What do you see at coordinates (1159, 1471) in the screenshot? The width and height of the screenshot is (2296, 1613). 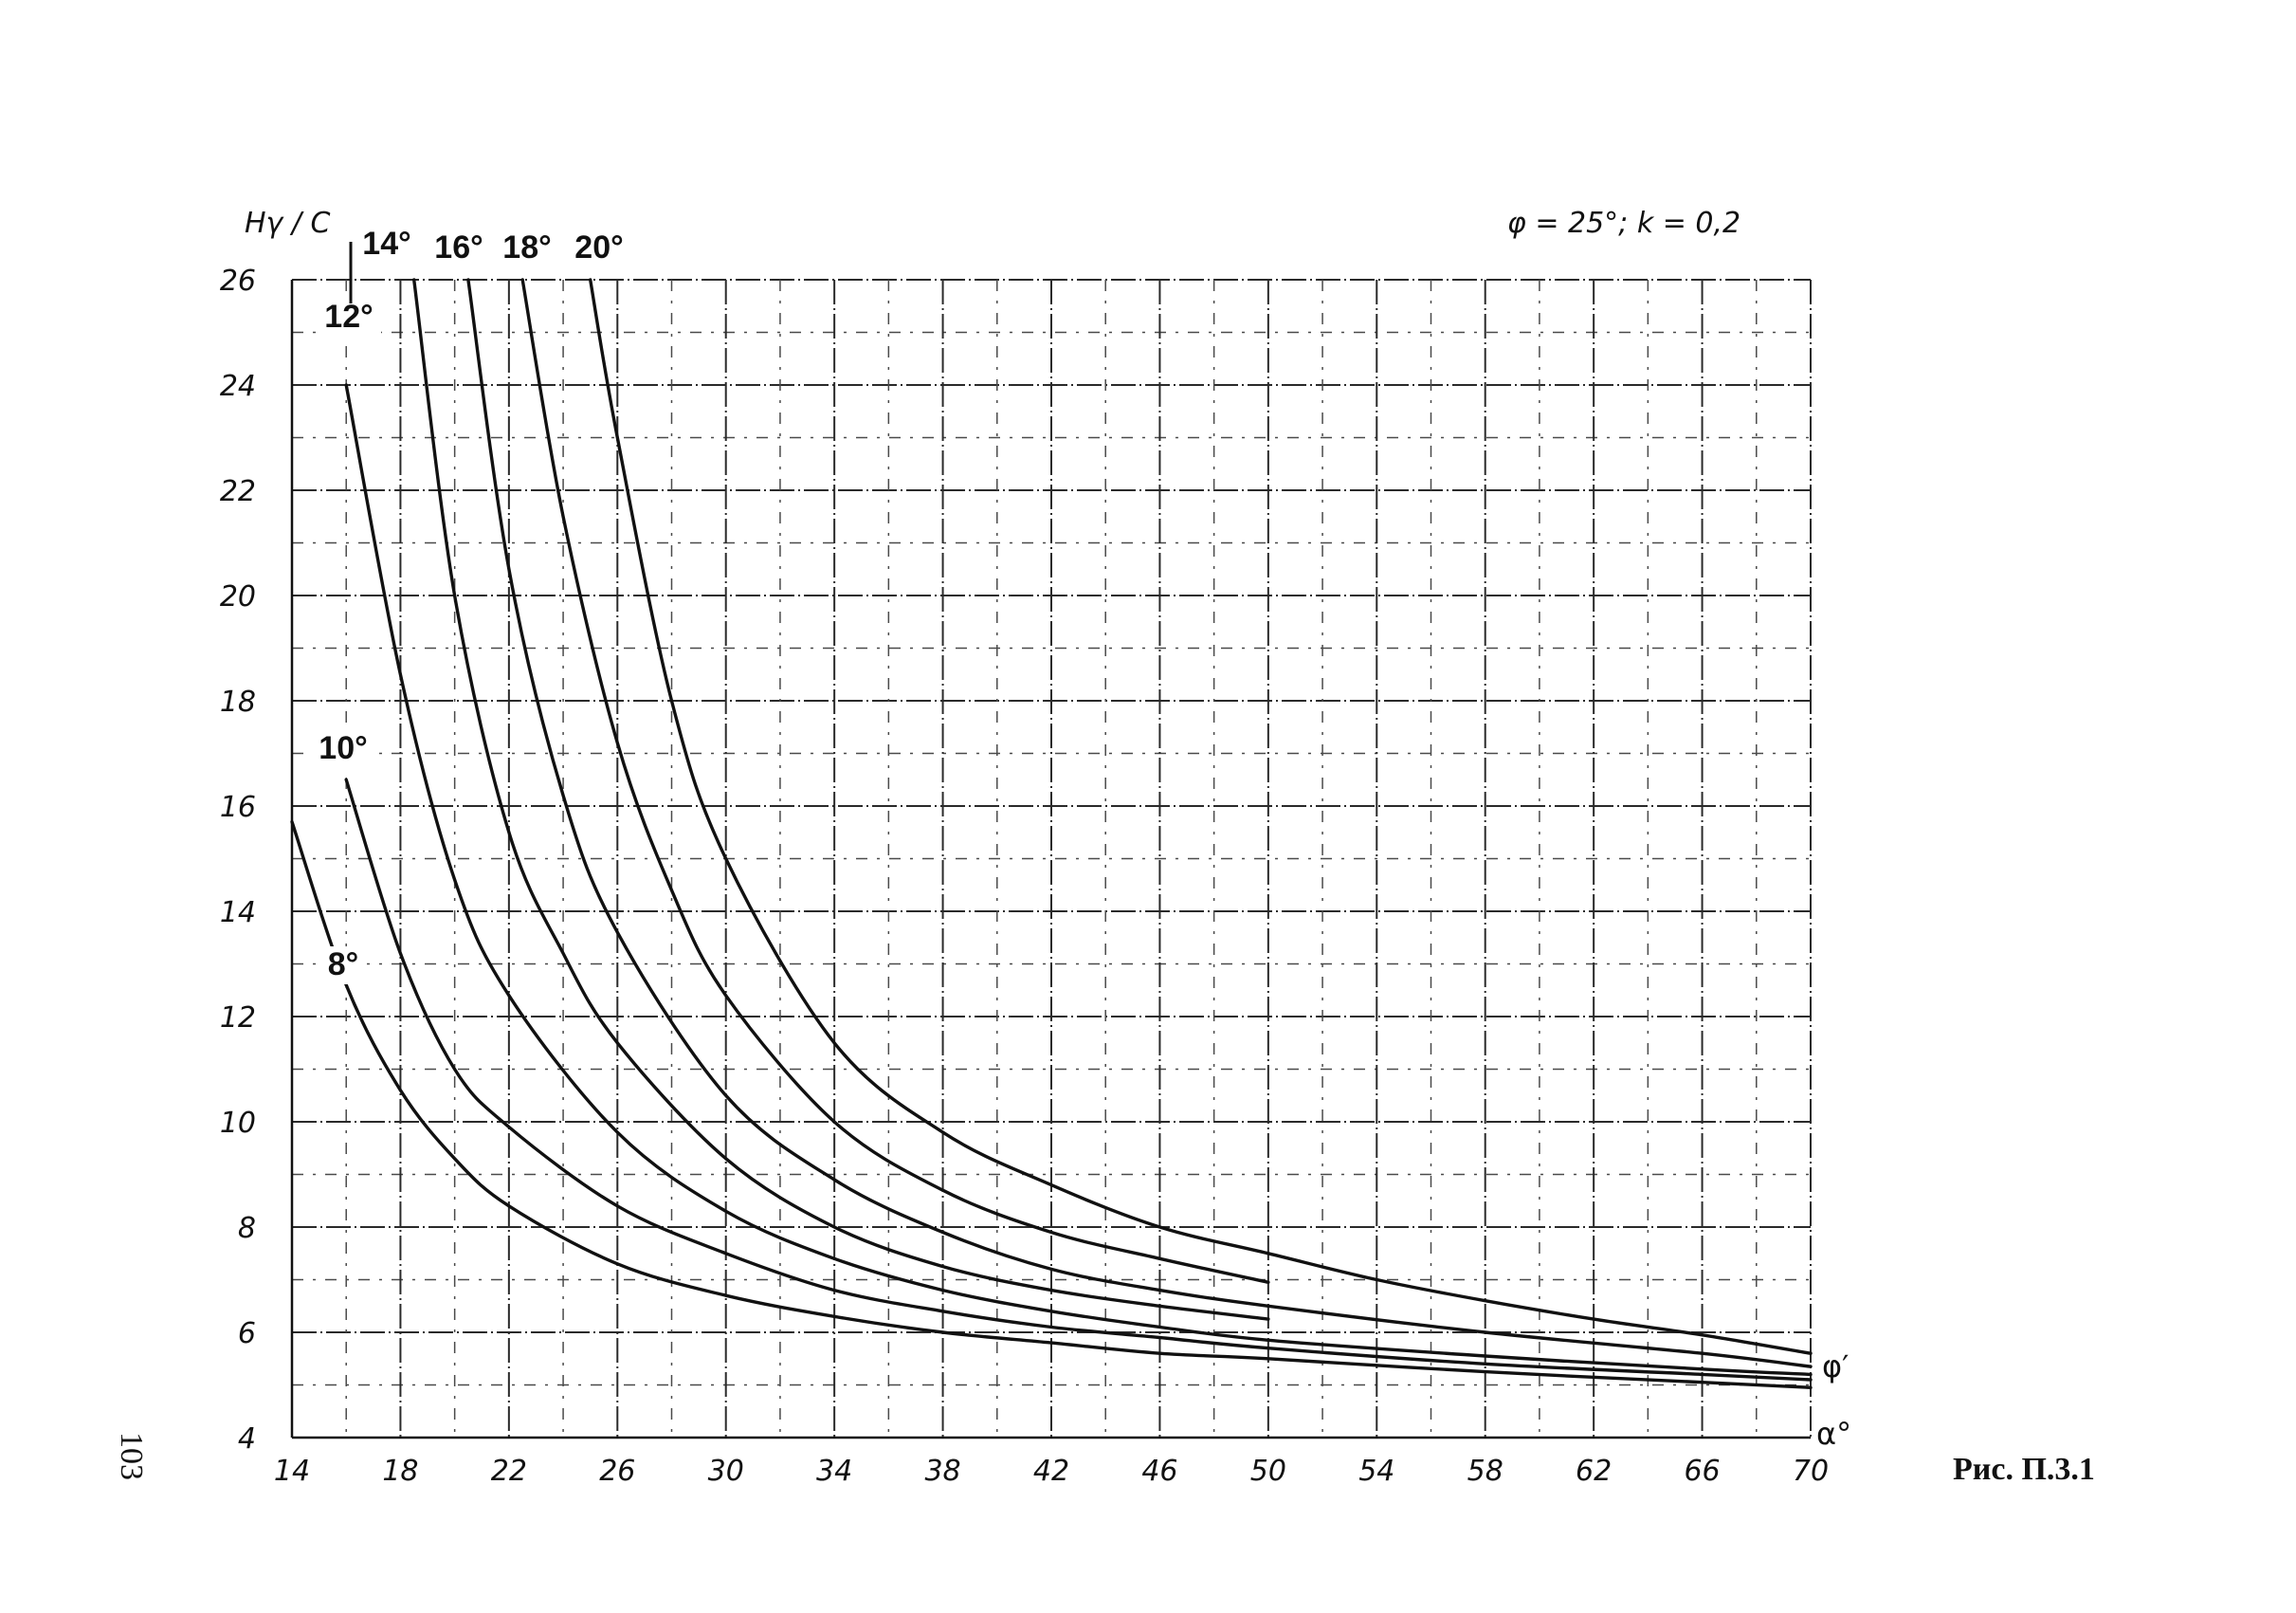 I see `x-tick-label: 46` at bounding box center [1159, 1471].